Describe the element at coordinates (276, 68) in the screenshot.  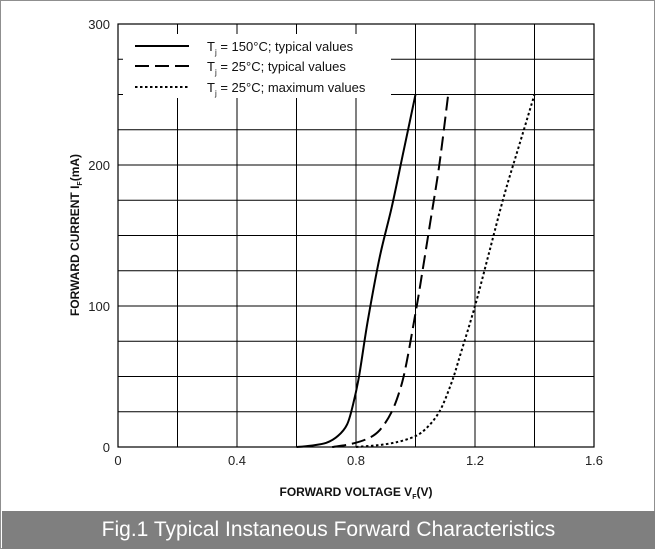
I see `legend-label-2: Tj = 25°C; typical values` at that location.